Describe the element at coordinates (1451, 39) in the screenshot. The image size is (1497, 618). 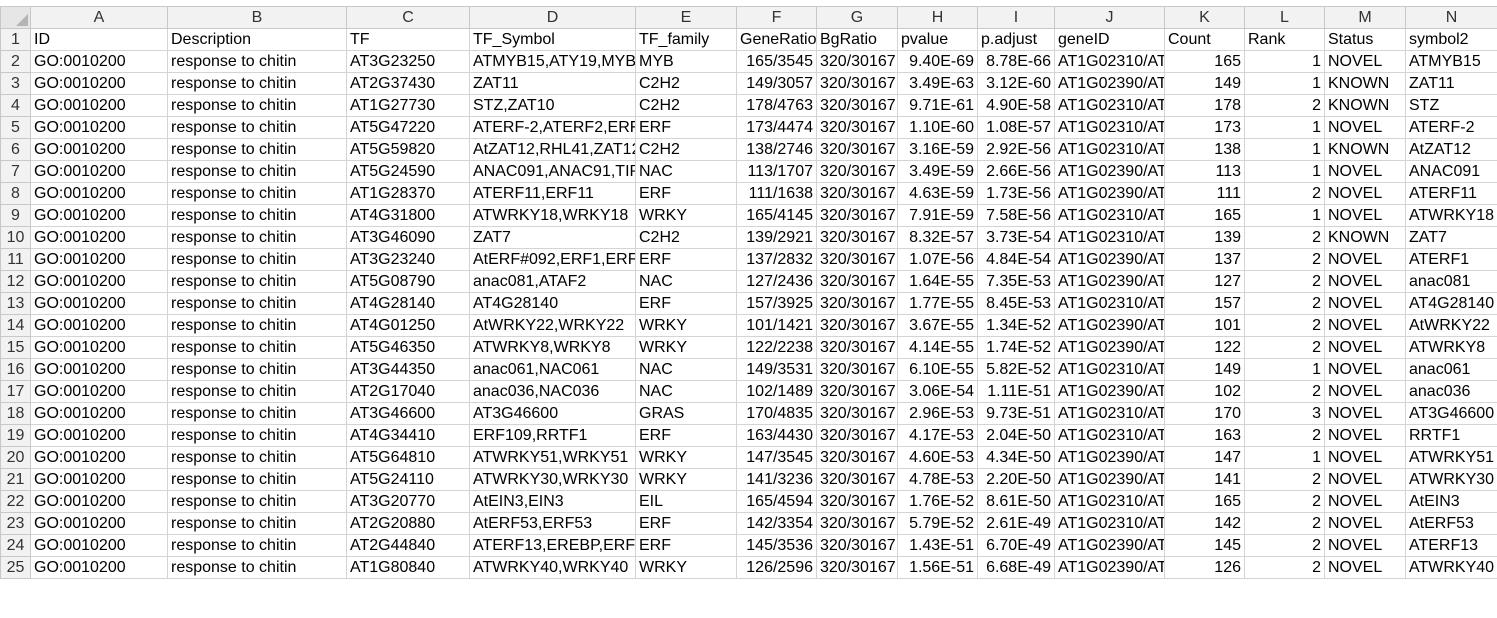
I see `column-title-cell: symbol2` at that location.